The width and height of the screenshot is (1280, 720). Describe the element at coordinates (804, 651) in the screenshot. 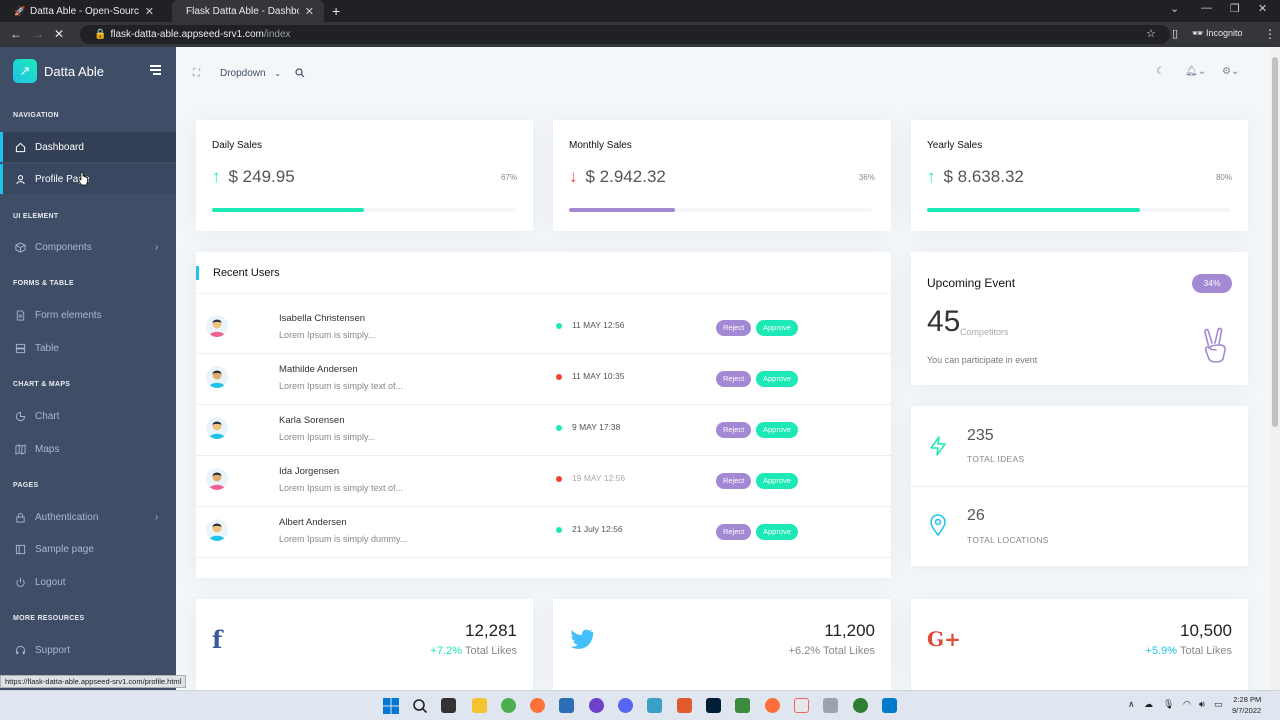

I see `social-change: +6.2%` at that location.